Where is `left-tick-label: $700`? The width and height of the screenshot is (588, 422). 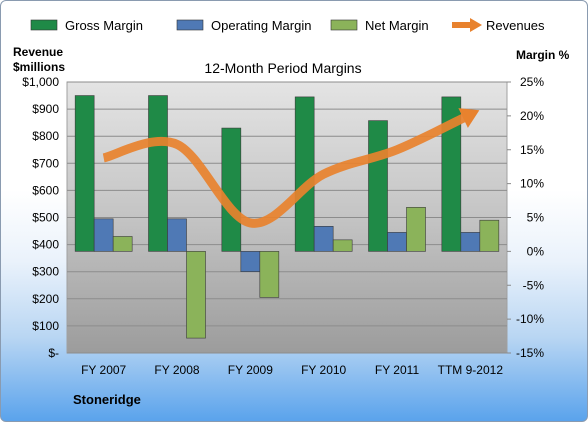
left-tick-label: $700 is located at coordinates (45, 163).